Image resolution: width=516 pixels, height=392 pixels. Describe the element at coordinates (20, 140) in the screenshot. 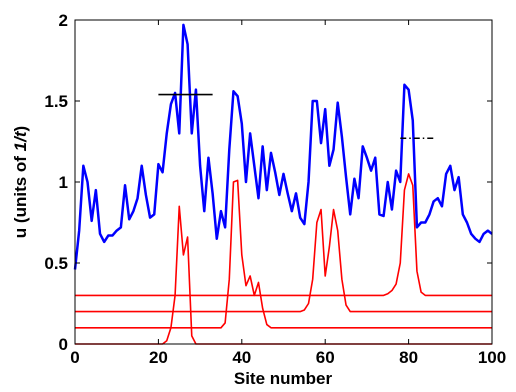

I see `y-axis-label-part: 1/t` at that location.